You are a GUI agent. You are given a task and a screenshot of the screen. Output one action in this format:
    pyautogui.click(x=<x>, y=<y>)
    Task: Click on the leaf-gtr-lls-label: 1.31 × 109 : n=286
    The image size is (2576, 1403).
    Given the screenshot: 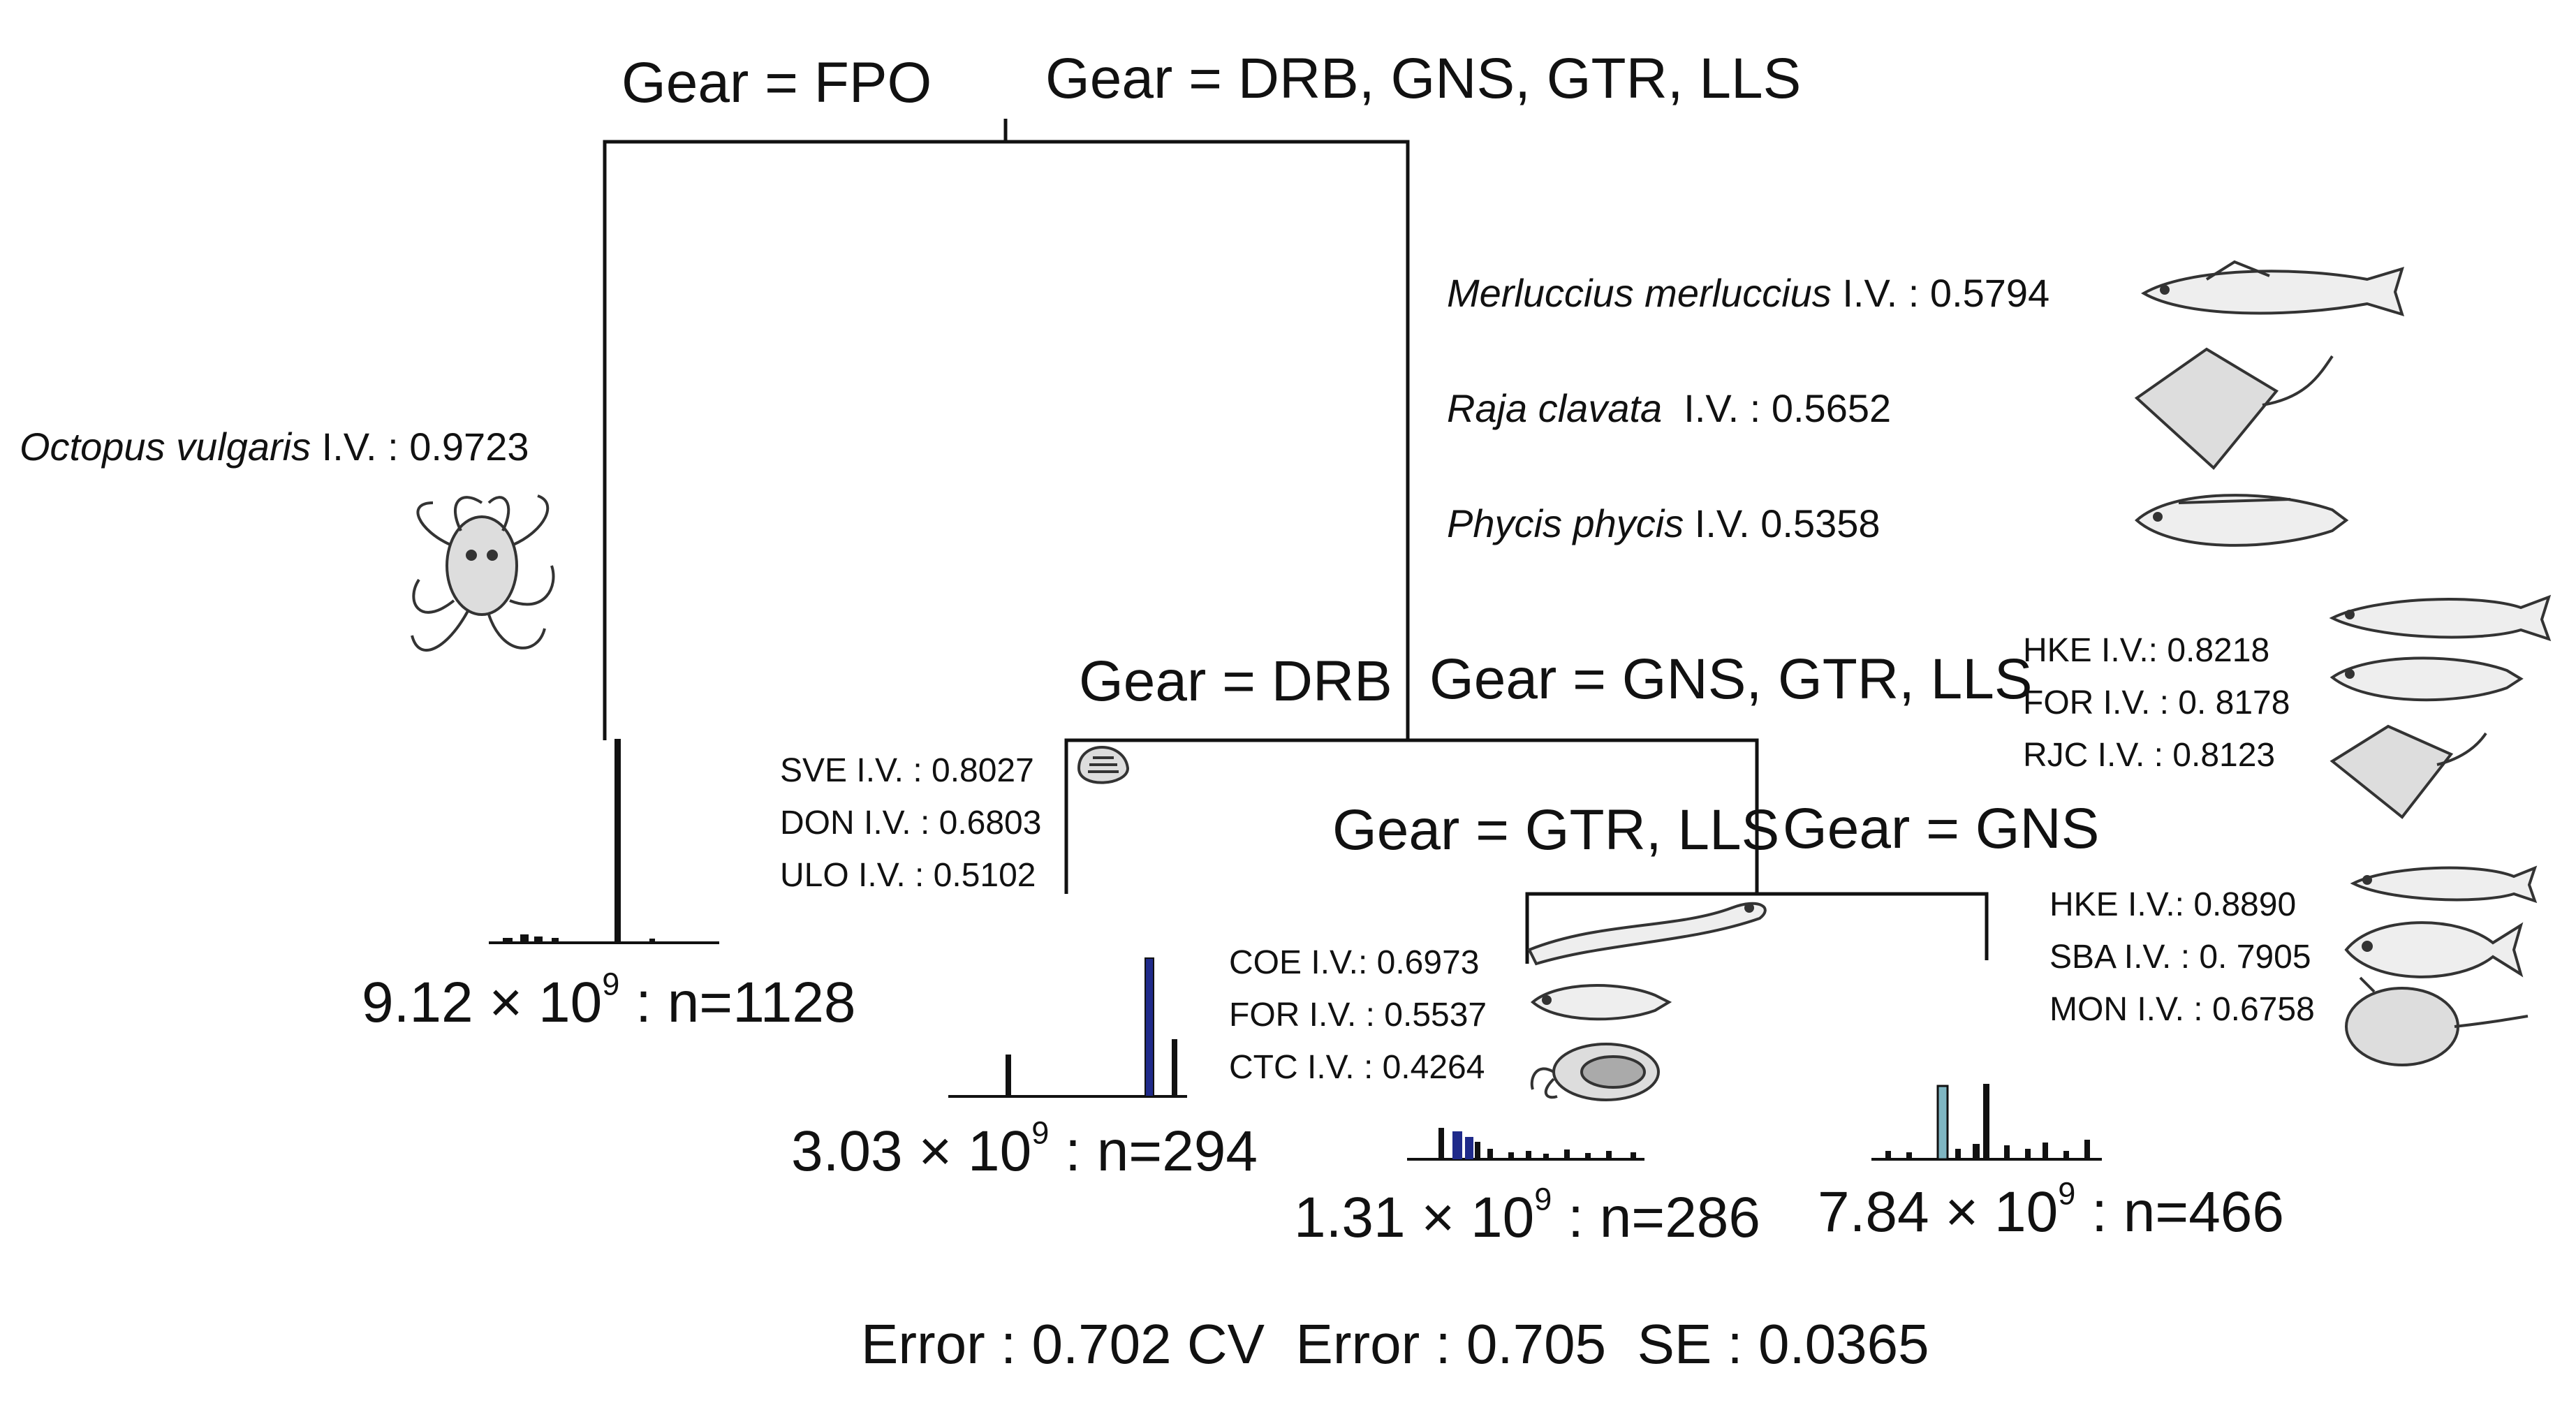 What is the action you would take?
    pyautogui.click(x=1527, y=1216)
    